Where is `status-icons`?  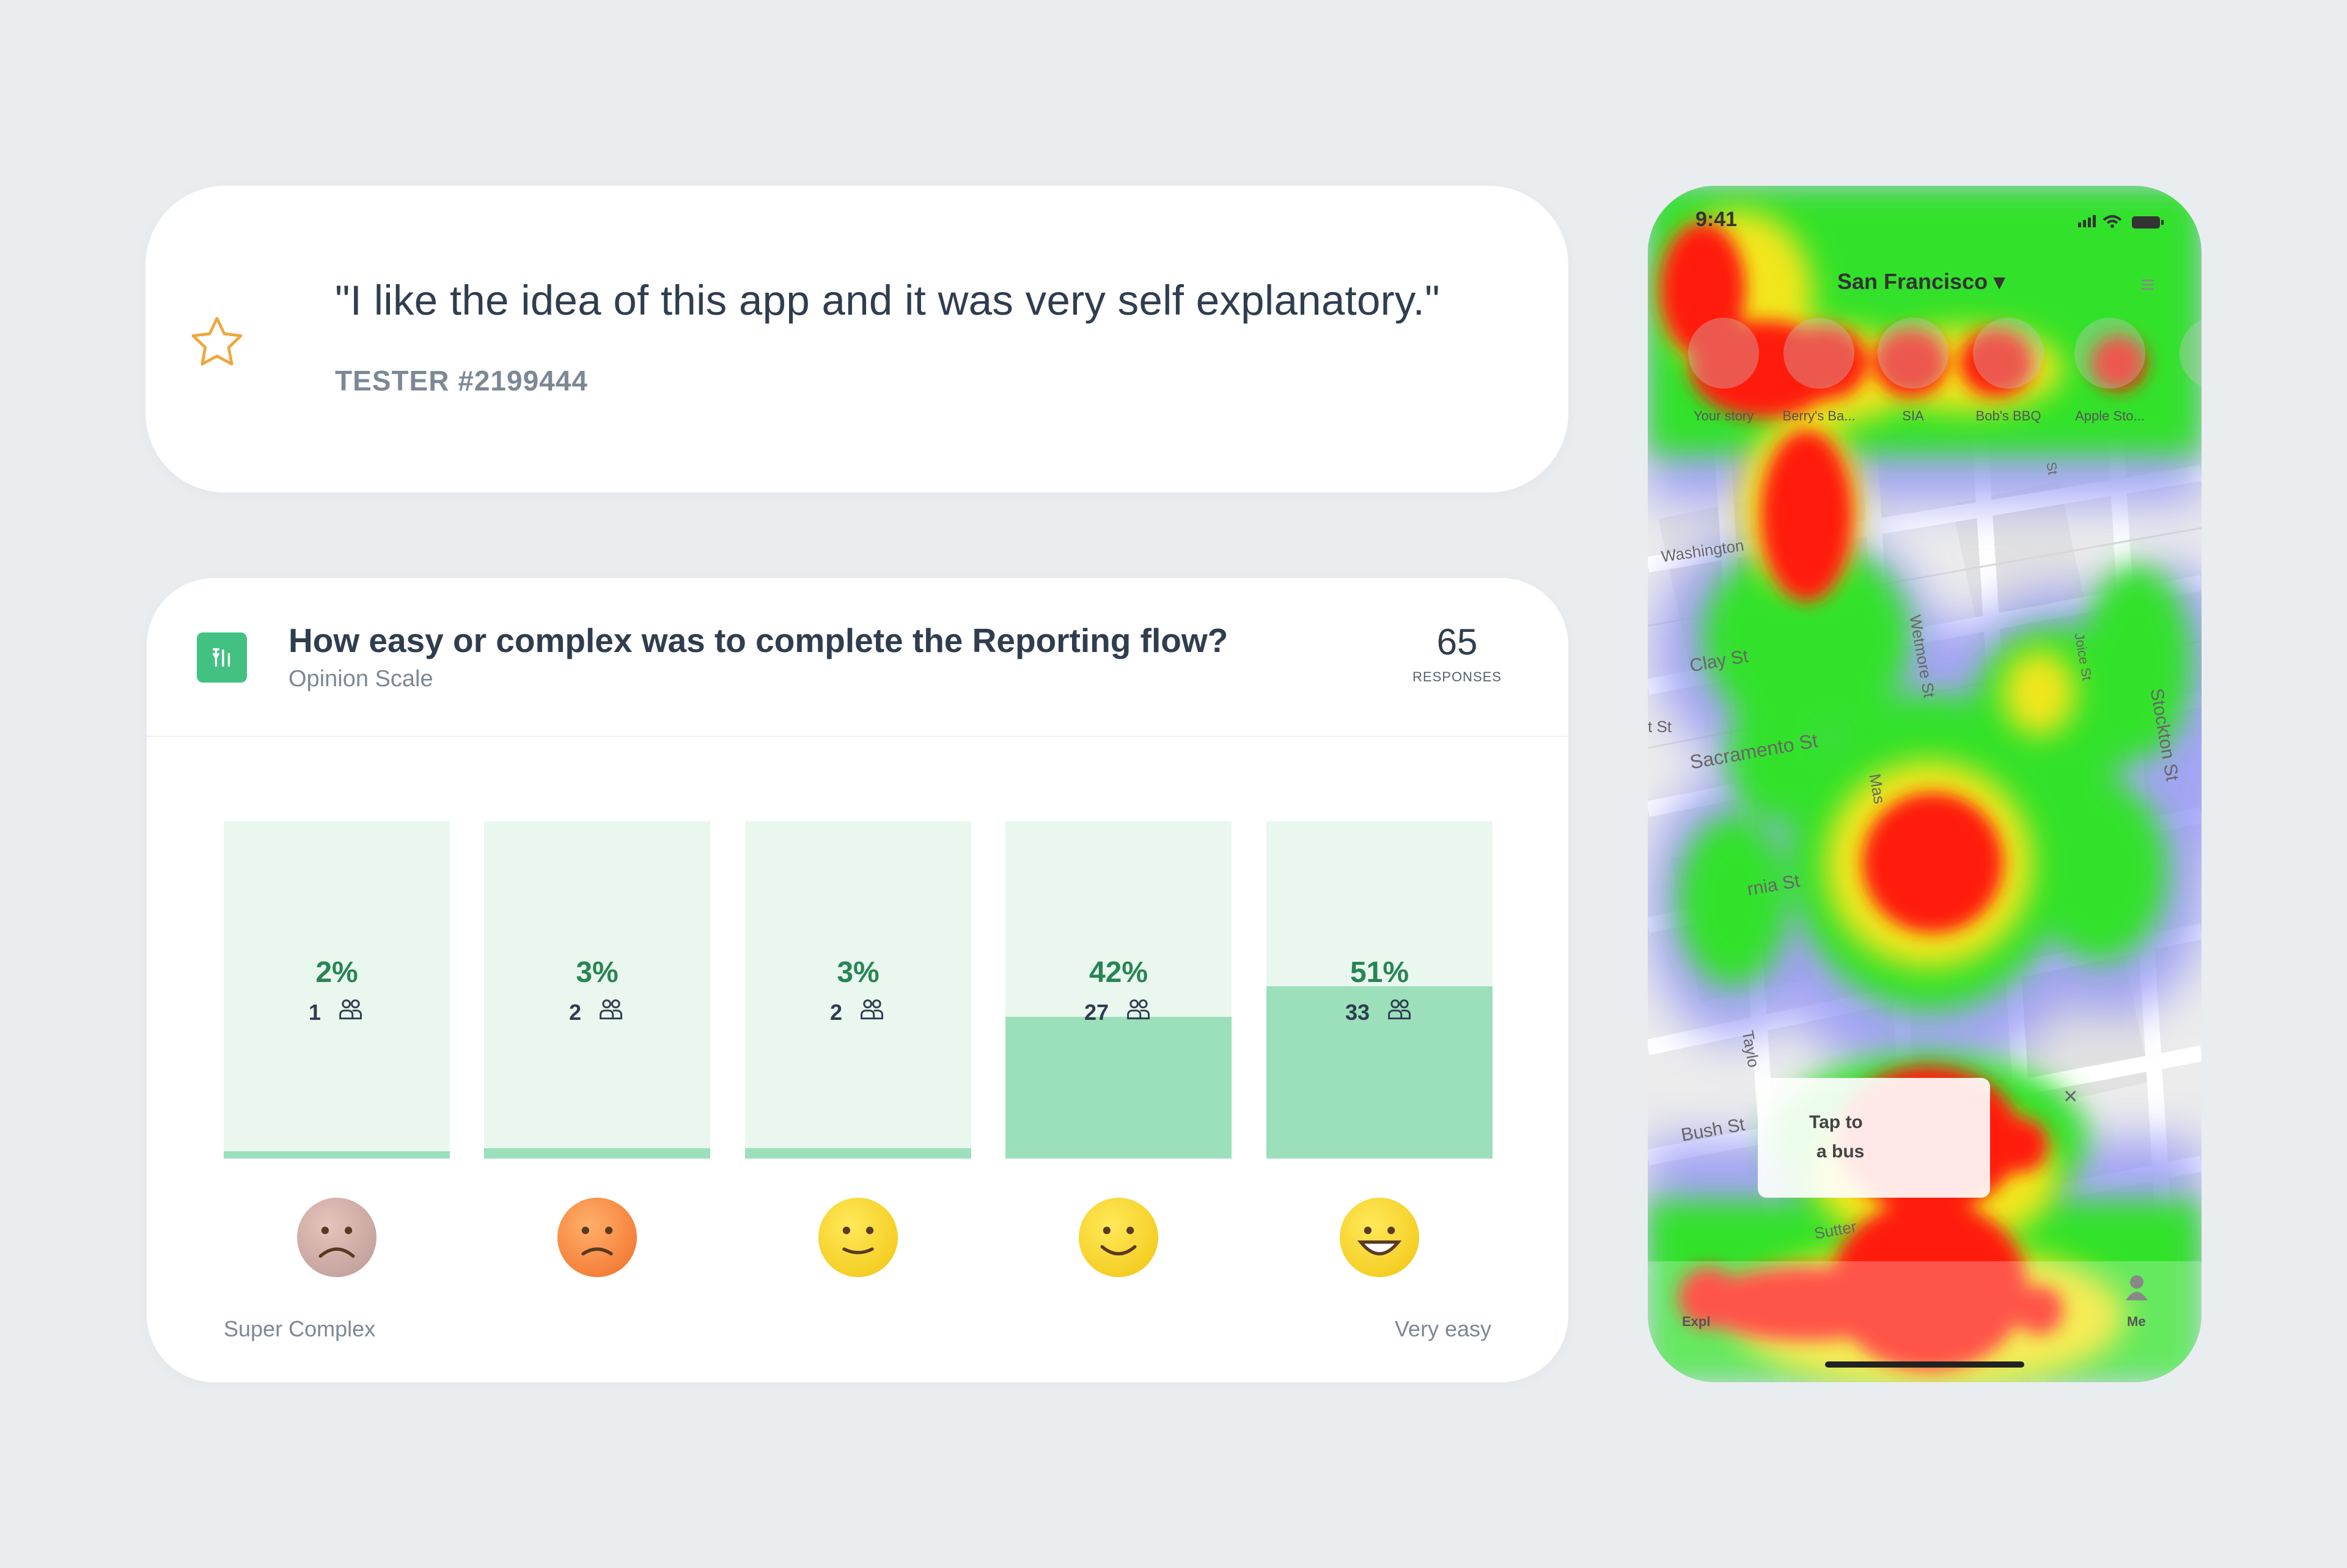 status-icons is located at coordinates (2121, 222).